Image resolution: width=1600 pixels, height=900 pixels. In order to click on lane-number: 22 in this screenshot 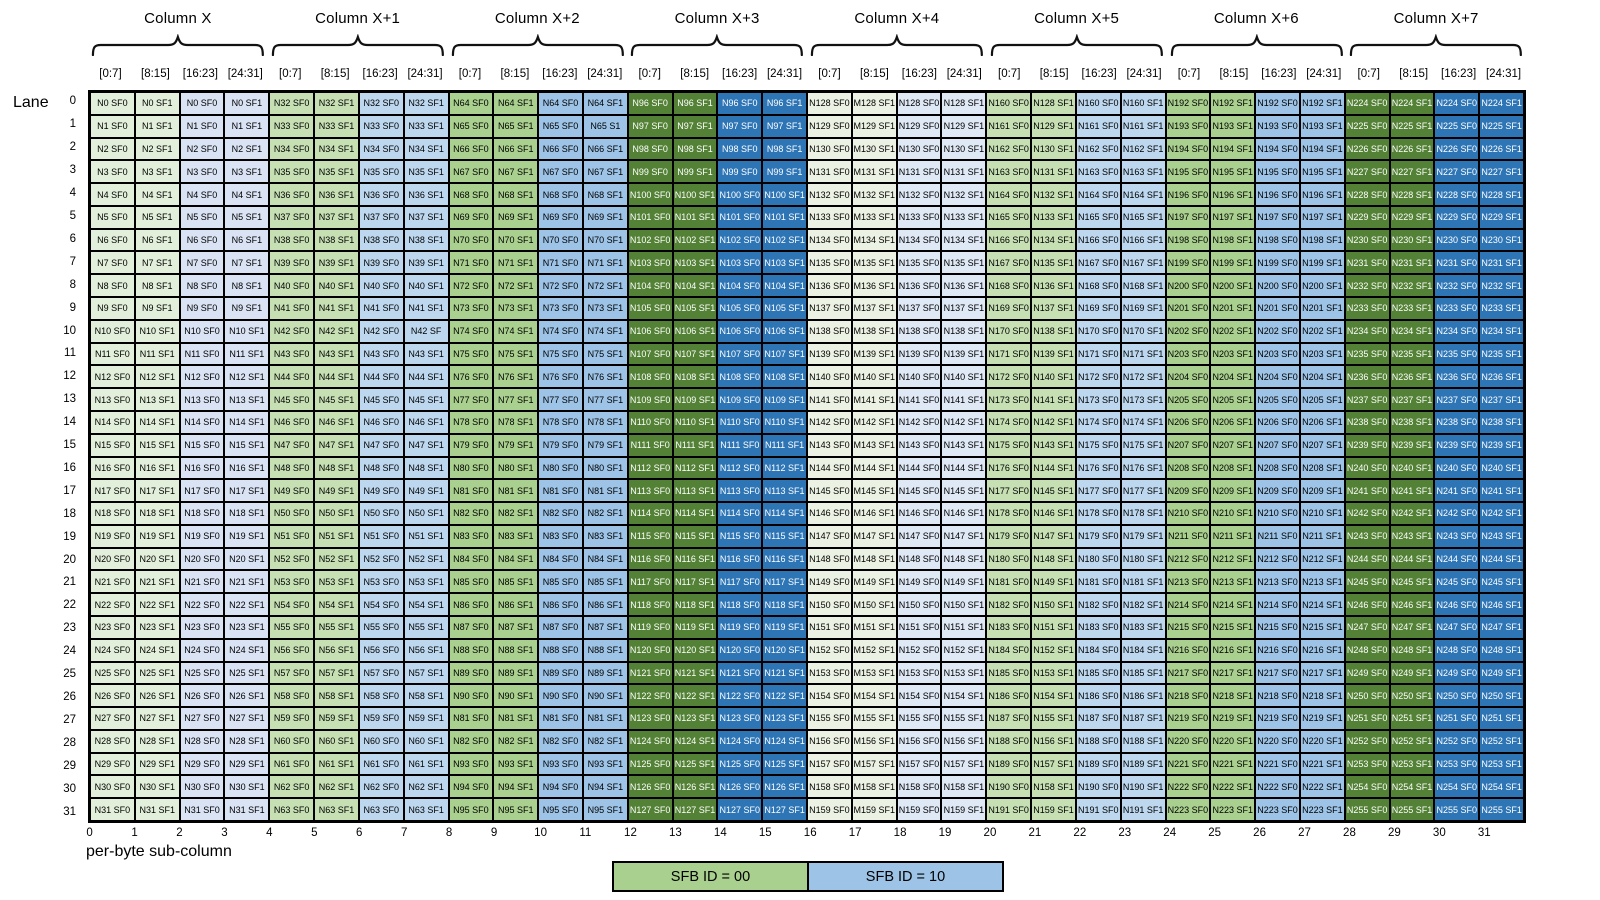, I will do `click(69, 605)`.